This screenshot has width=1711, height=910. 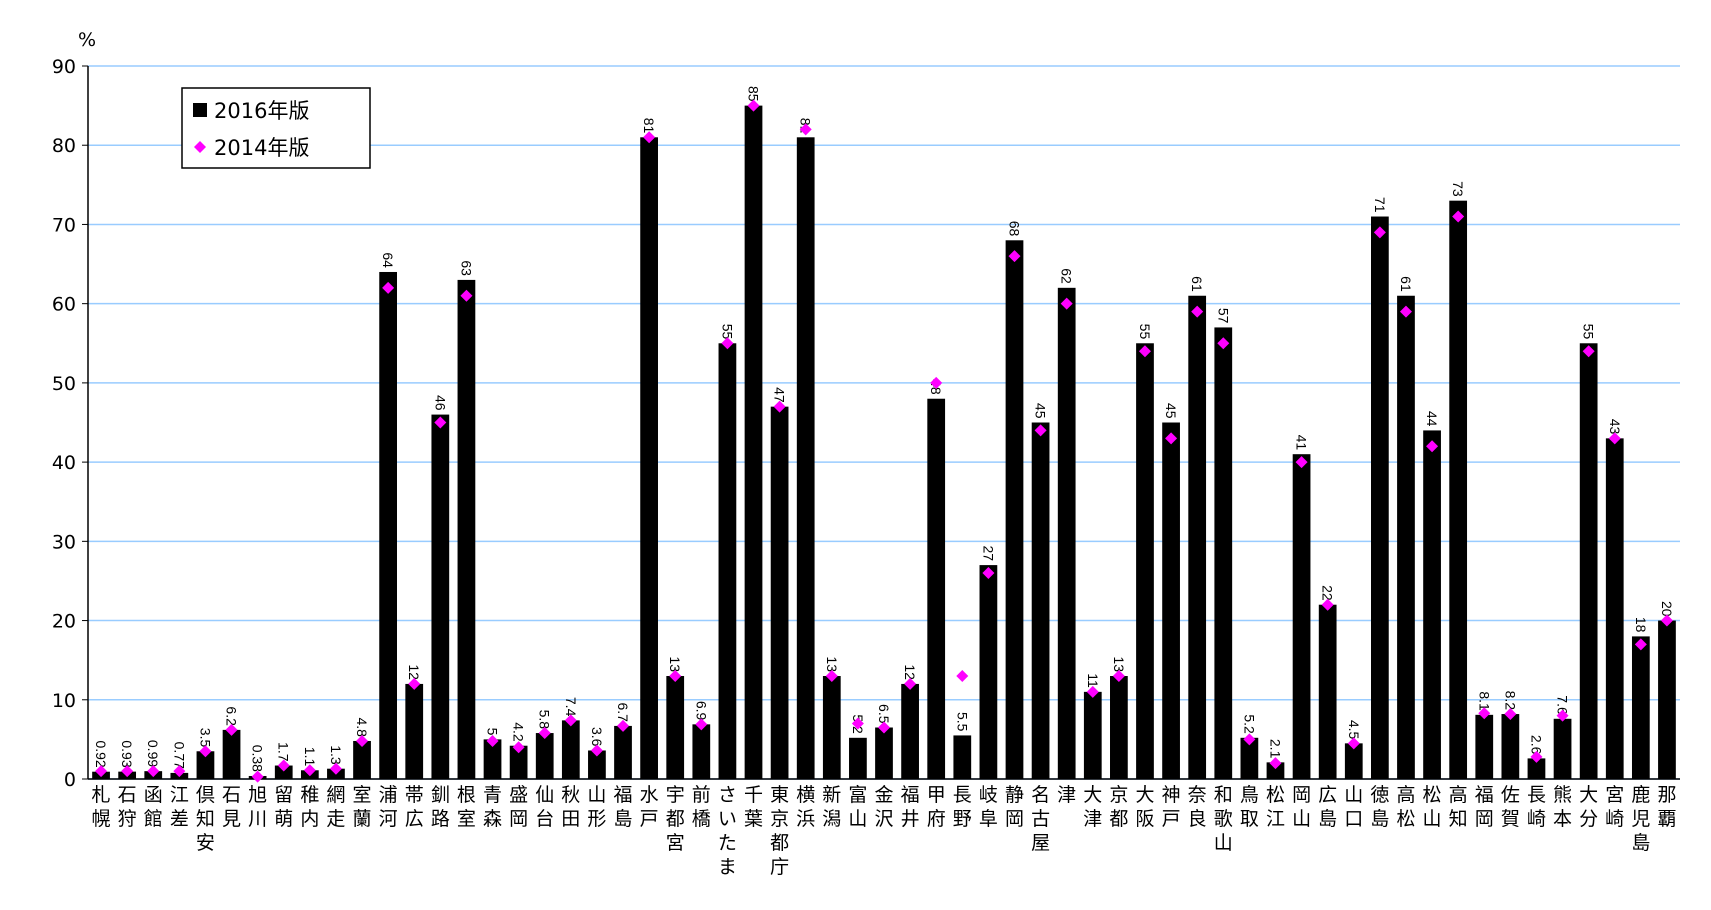 What do you see at coordinates (727, 332) in the screenshot?
I see `data-label: 55` at bounding box center [727, 332].